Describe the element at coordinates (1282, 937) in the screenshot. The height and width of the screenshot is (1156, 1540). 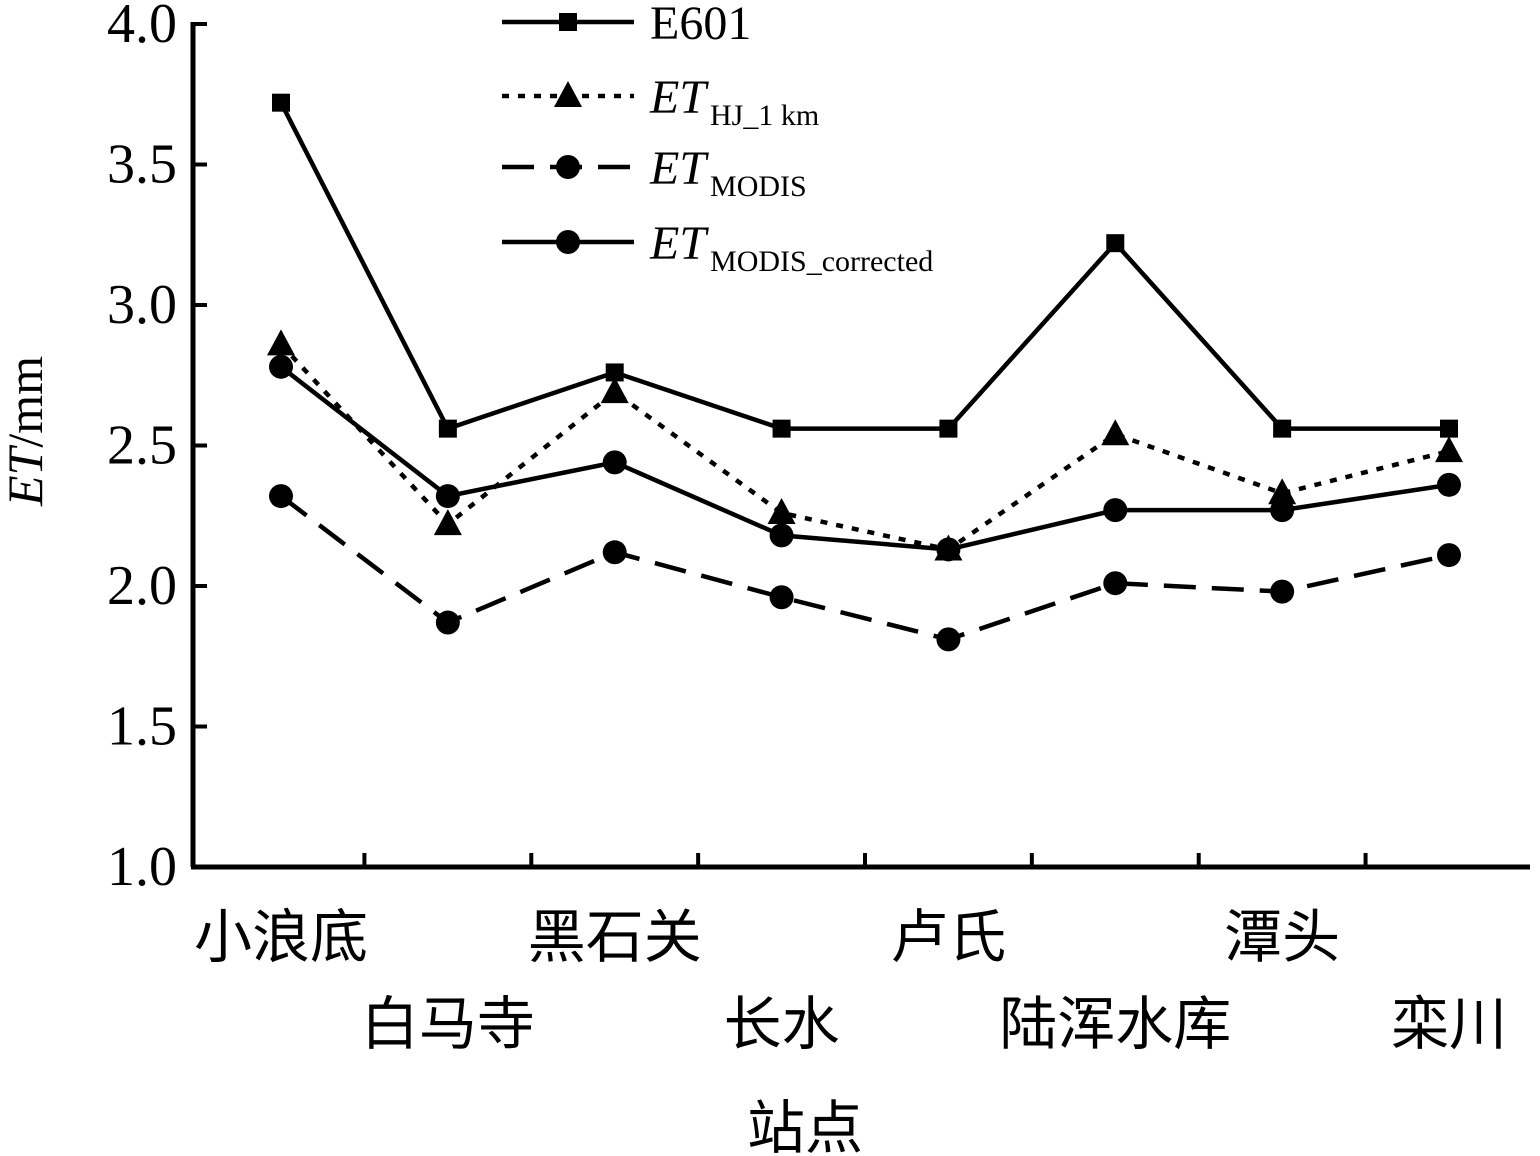
I see `x-tick-label: 潭头` at that location.